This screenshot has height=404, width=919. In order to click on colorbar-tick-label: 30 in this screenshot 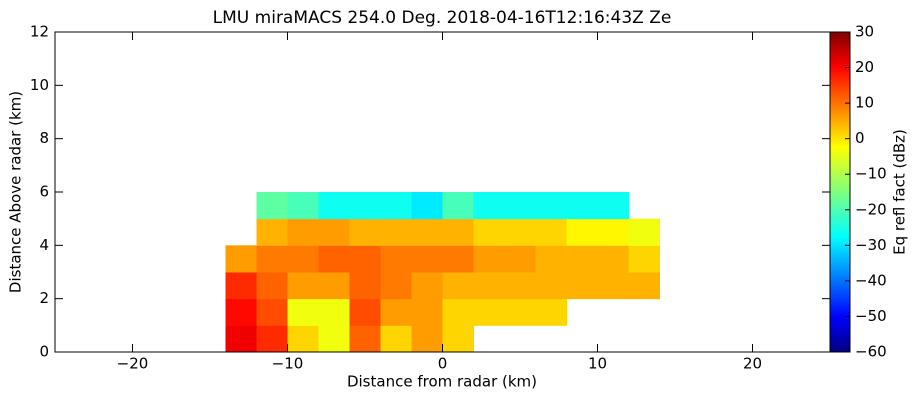, I will do `click(864, 32)`.